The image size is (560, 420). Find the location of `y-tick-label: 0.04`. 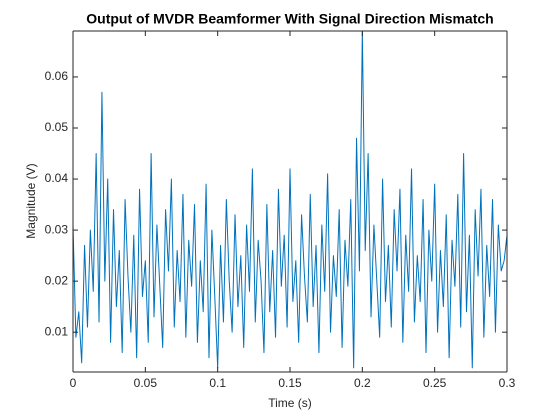

y-tick-label: 0.04 is located at coordinates (57, 178).